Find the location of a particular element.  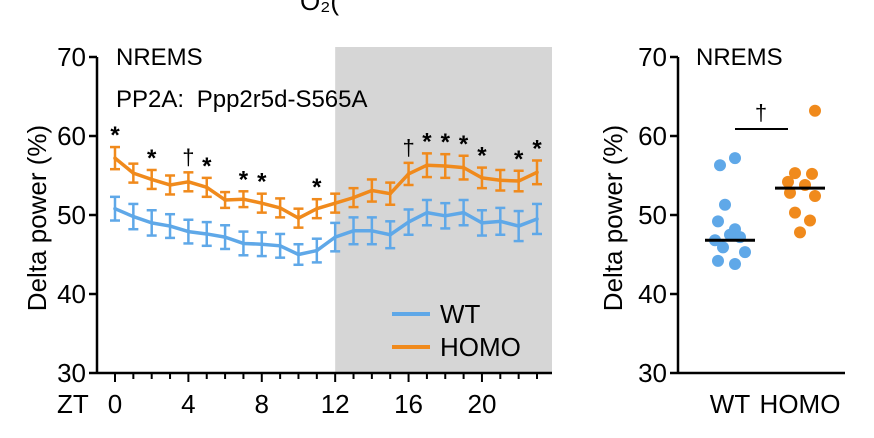

y-tick-label: 40 is located at coordinates (71, 294).